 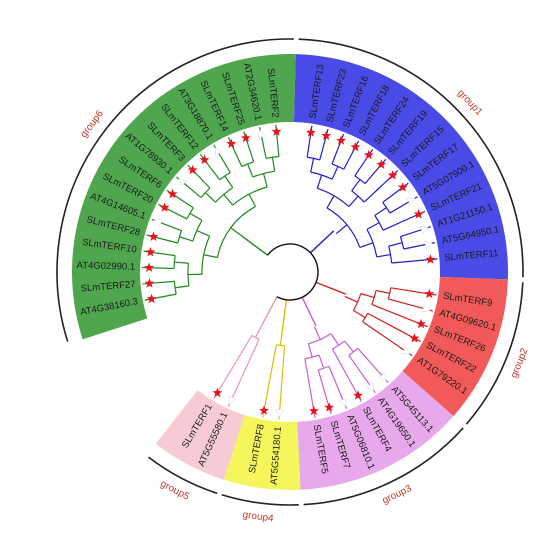 I want to click on ring-arc-group2, so click(x=494, y=353).